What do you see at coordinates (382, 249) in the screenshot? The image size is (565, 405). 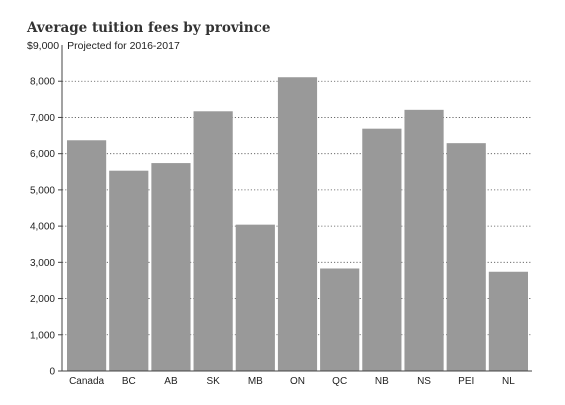 I see `bar-nb` at bounding box center [382, 249].